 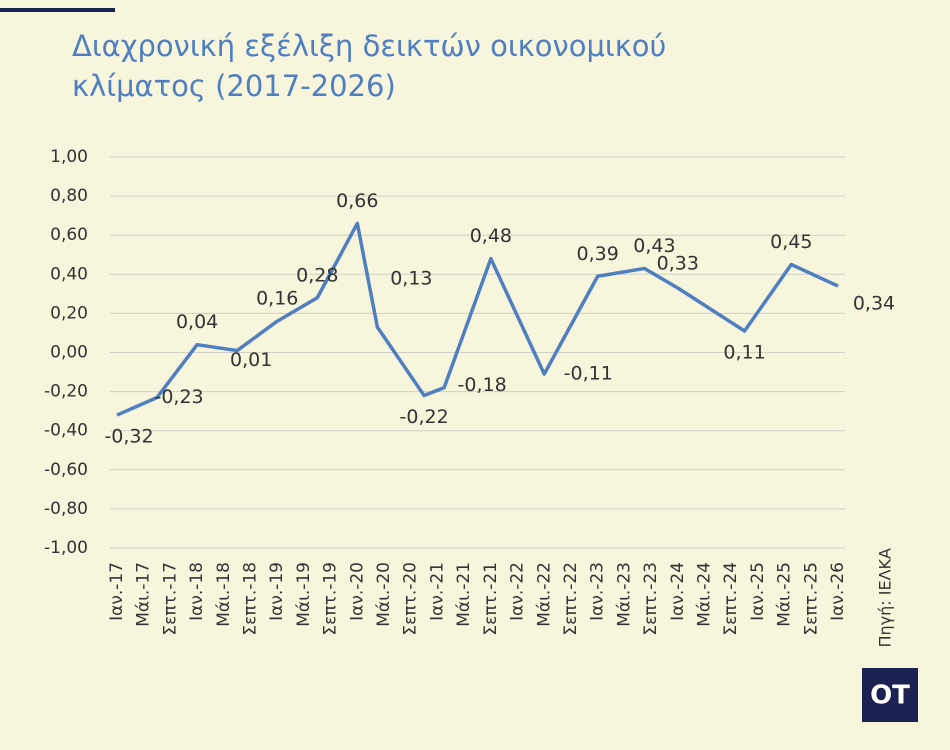 What do you see at coordinates (571, 599) in the screenshot?
I see `x-tick-label: Σεπτ.-22` at bounding box center [571, 599].